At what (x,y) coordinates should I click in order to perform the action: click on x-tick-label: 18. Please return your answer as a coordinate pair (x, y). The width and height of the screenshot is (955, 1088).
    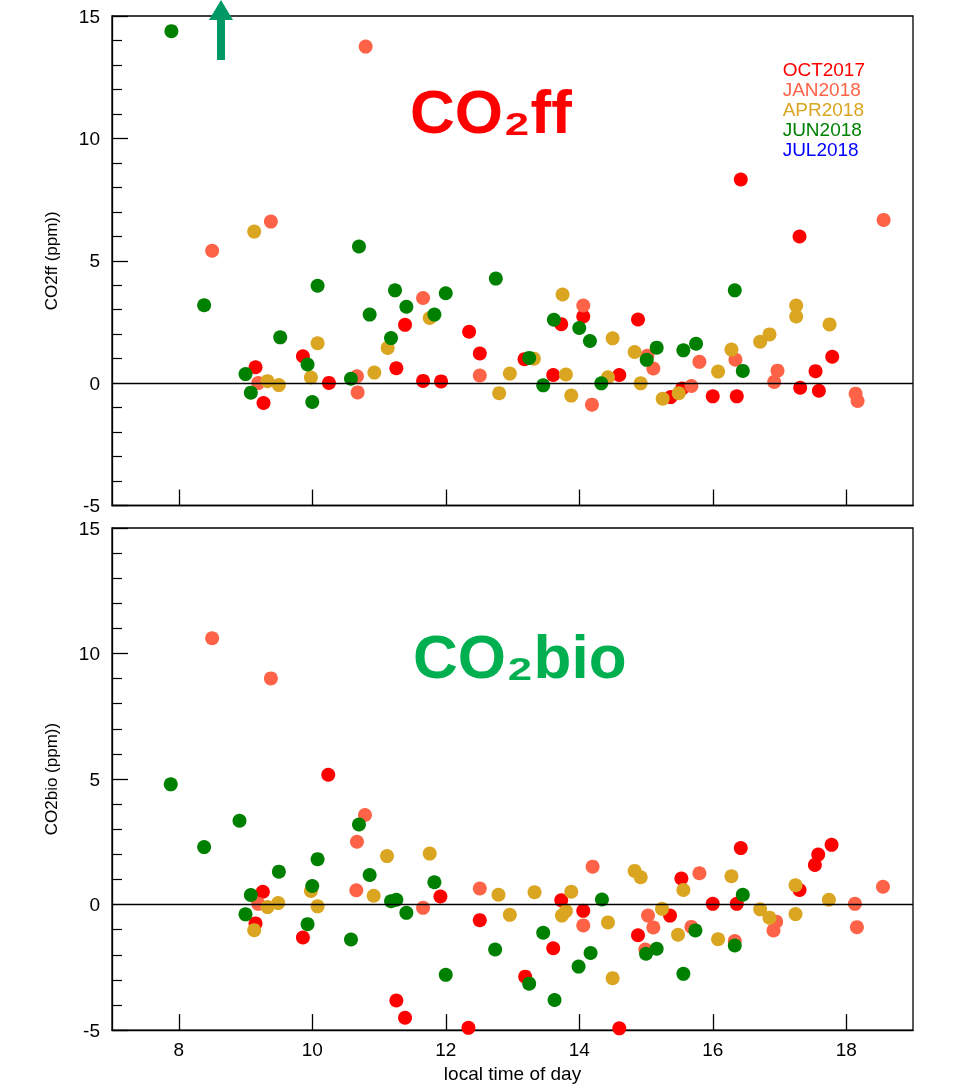
    Looking at the image, I should click on (846, 1050).